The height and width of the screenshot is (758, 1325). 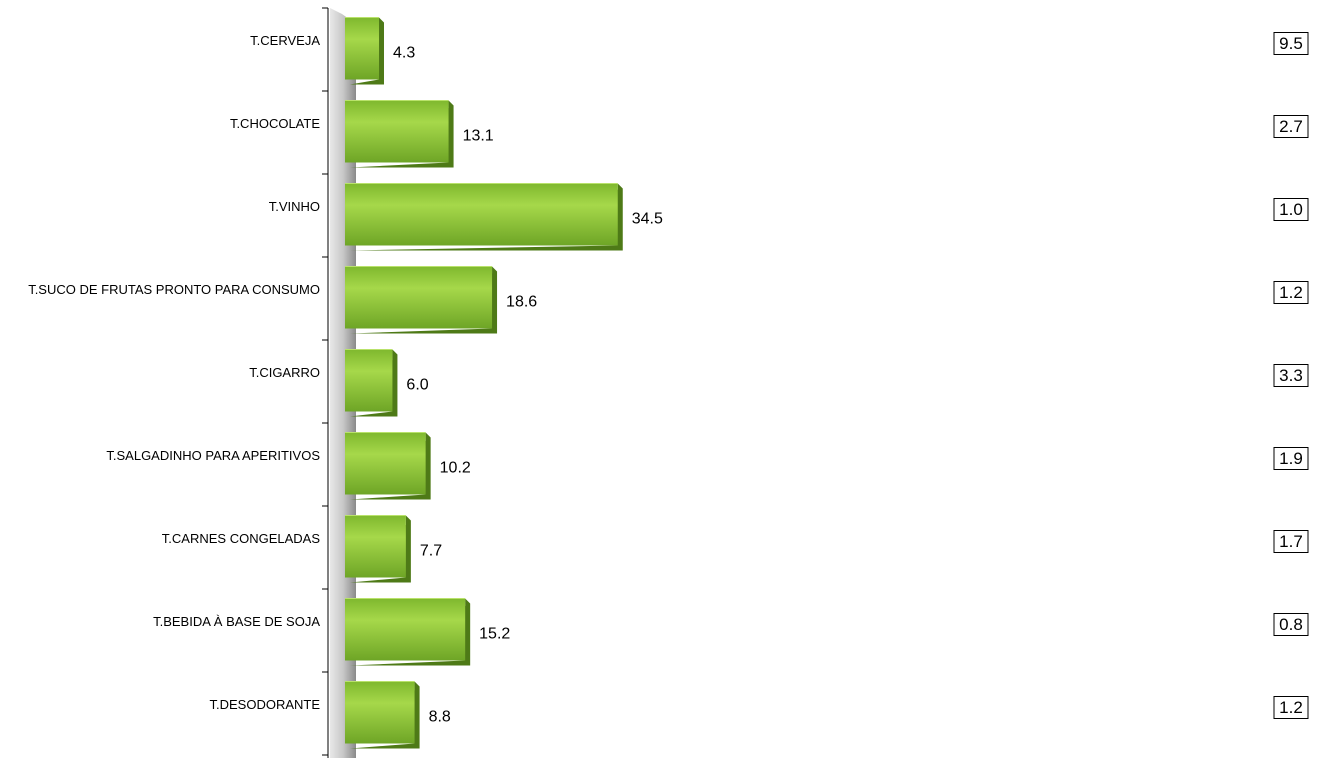 What do you see at coordinates (294, 206) in the screenshot?
I see `category-label: T.VINHO` at bounding box center [294, 206].